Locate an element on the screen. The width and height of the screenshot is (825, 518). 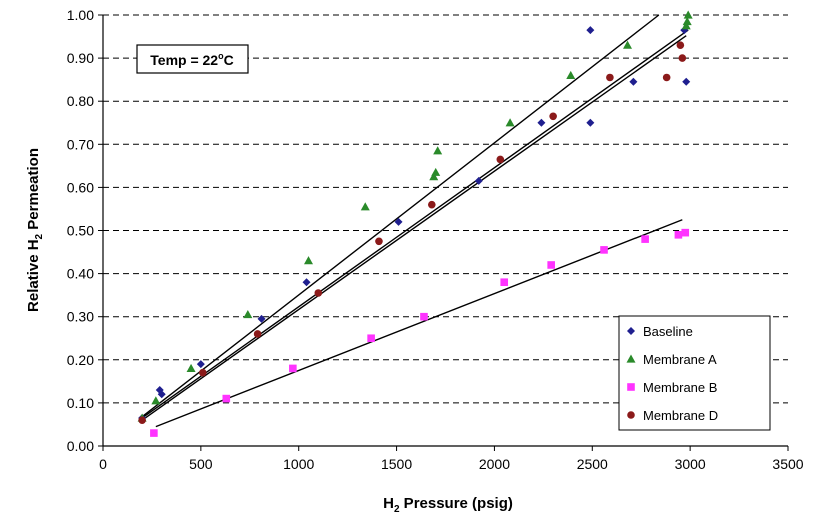
y-tick-label: 0.10 is located at coordinates (80, 403).